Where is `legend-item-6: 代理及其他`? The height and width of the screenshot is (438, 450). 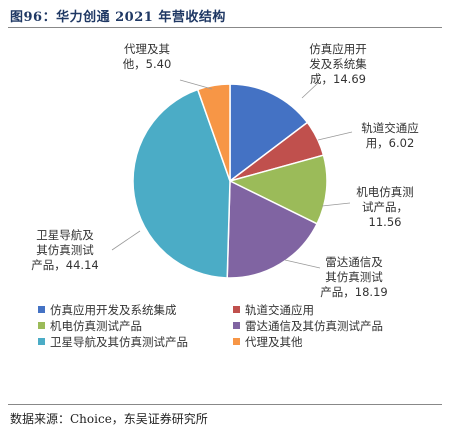
legend-item-6: 代理及其他 is located at coordinates (268, 342).